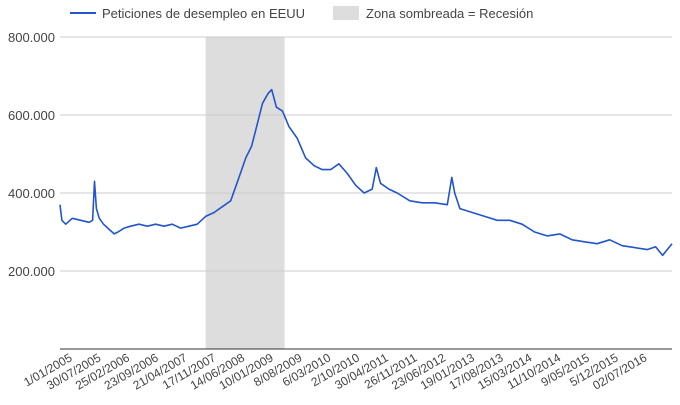  Describe the element at coordinates (346, 13) in the screenshot. I see `legend-box-swatch` at that location.